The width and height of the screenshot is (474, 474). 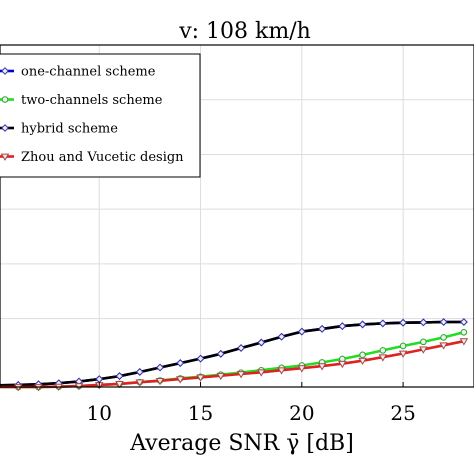 I want to click on chart-title: v: 108 km/h, so click(x=244, y=31).